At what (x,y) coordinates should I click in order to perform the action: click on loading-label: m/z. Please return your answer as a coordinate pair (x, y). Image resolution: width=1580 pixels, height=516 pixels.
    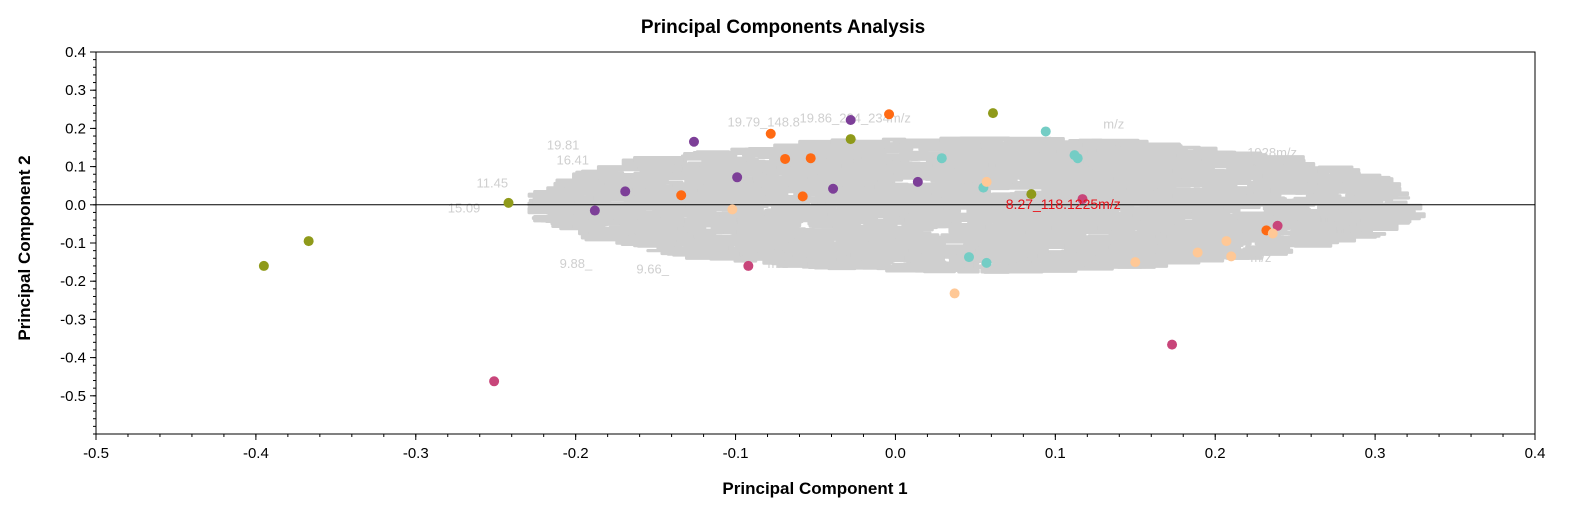
    Looking at the image, I should click on (1329, 217).